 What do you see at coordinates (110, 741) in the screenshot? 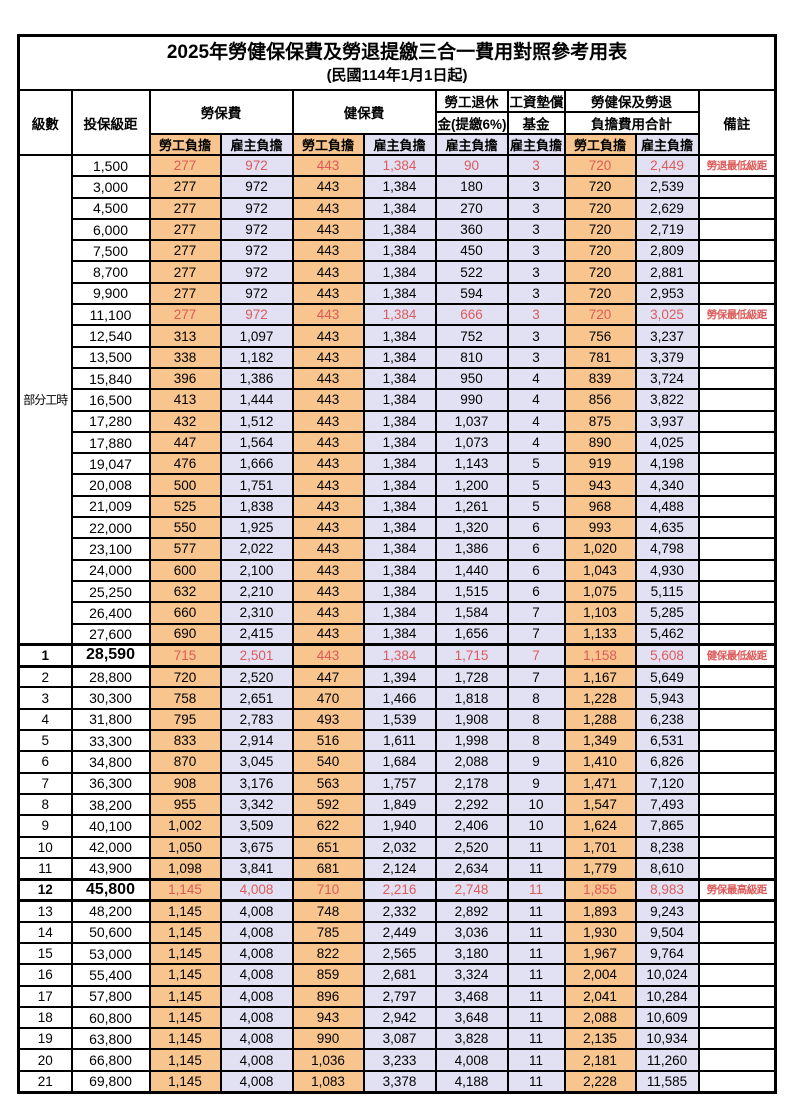
I see `cell-insured-bracket: 33,300` at bounding box center [110, 741].